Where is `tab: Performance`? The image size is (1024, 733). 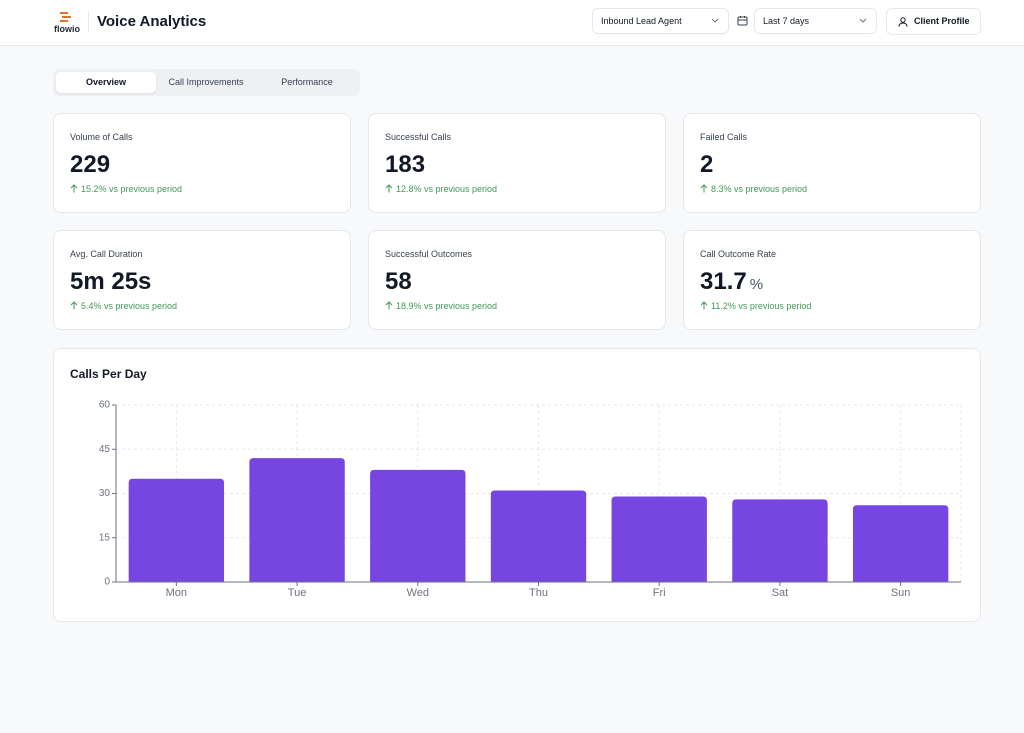 tab: Performance is located at coordinates (307, 82).